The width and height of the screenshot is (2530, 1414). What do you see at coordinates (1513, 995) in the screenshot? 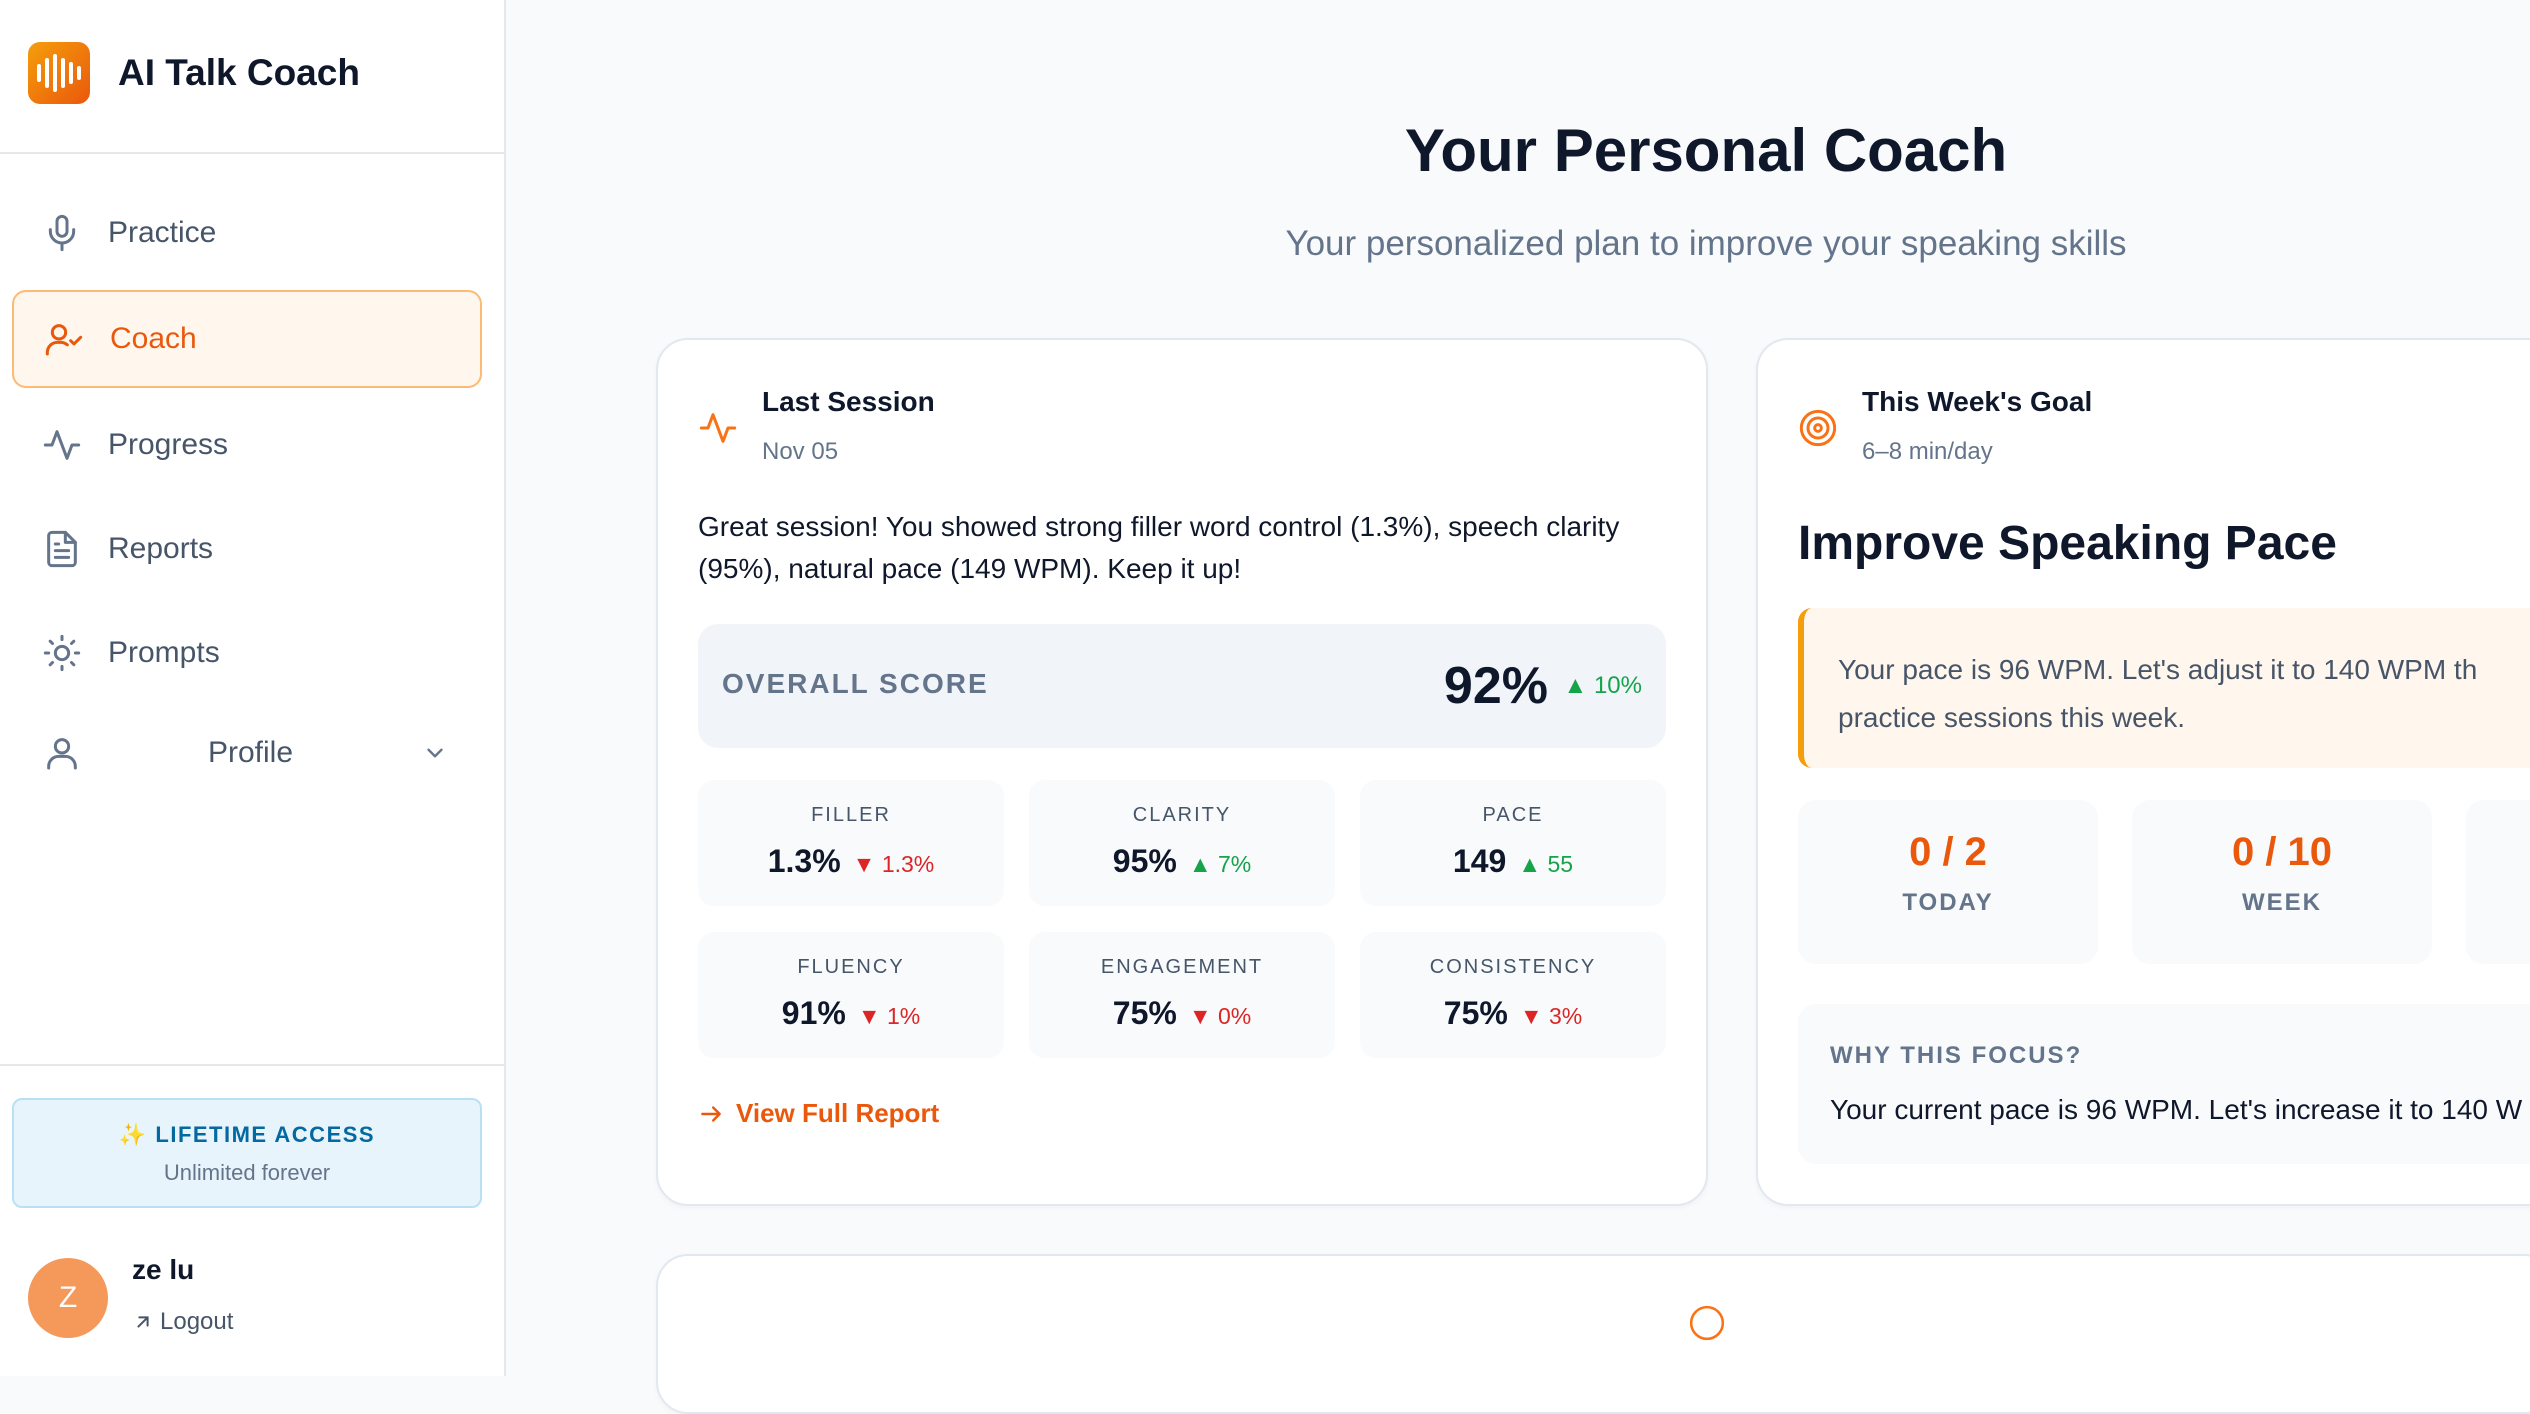
I see `metric-consistency: CONSISTENCY 75% ▼ 3%` at bounding box center [1513, 995].